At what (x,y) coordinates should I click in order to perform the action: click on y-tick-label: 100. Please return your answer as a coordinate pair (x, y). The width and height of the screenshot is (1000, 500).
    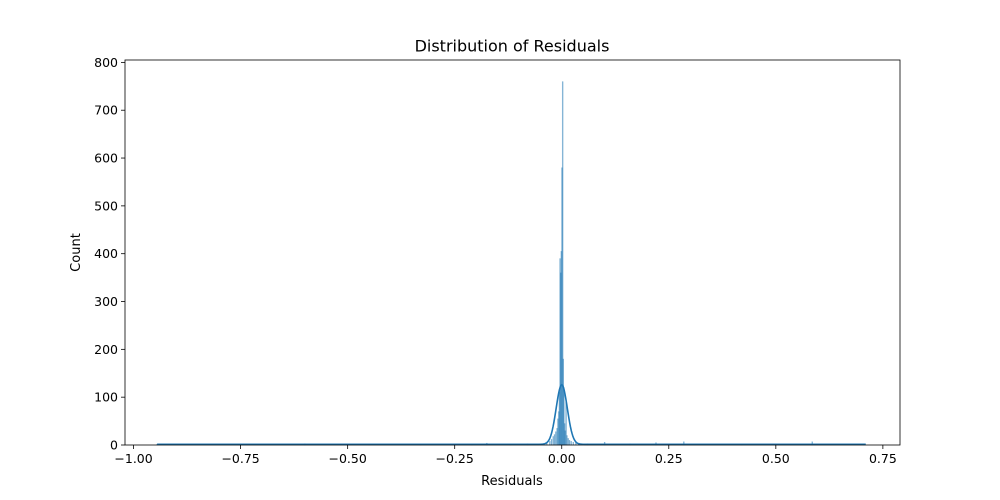
    Looking at the image, I should click on (106, 397).